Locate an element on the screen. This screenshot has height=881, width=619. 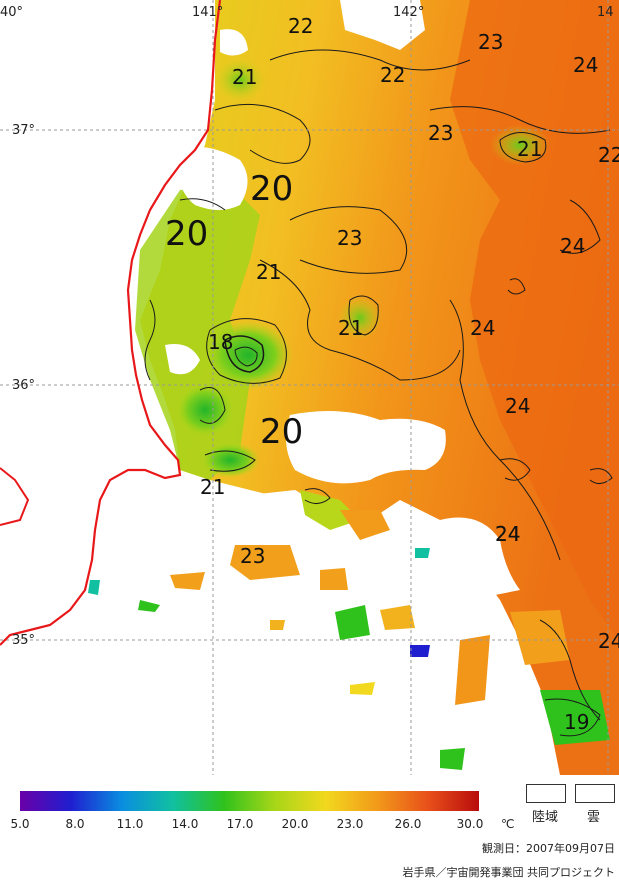
lon-label: 141° is located at coordinates (207, 12).